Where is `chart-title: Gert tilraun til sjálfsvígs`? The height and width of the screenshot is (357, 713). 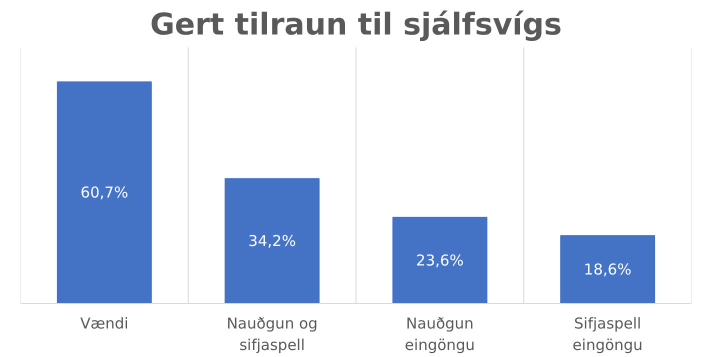 chart-title: Gert tilraun til sjálfsvígs is located at coordinates (356, 25).